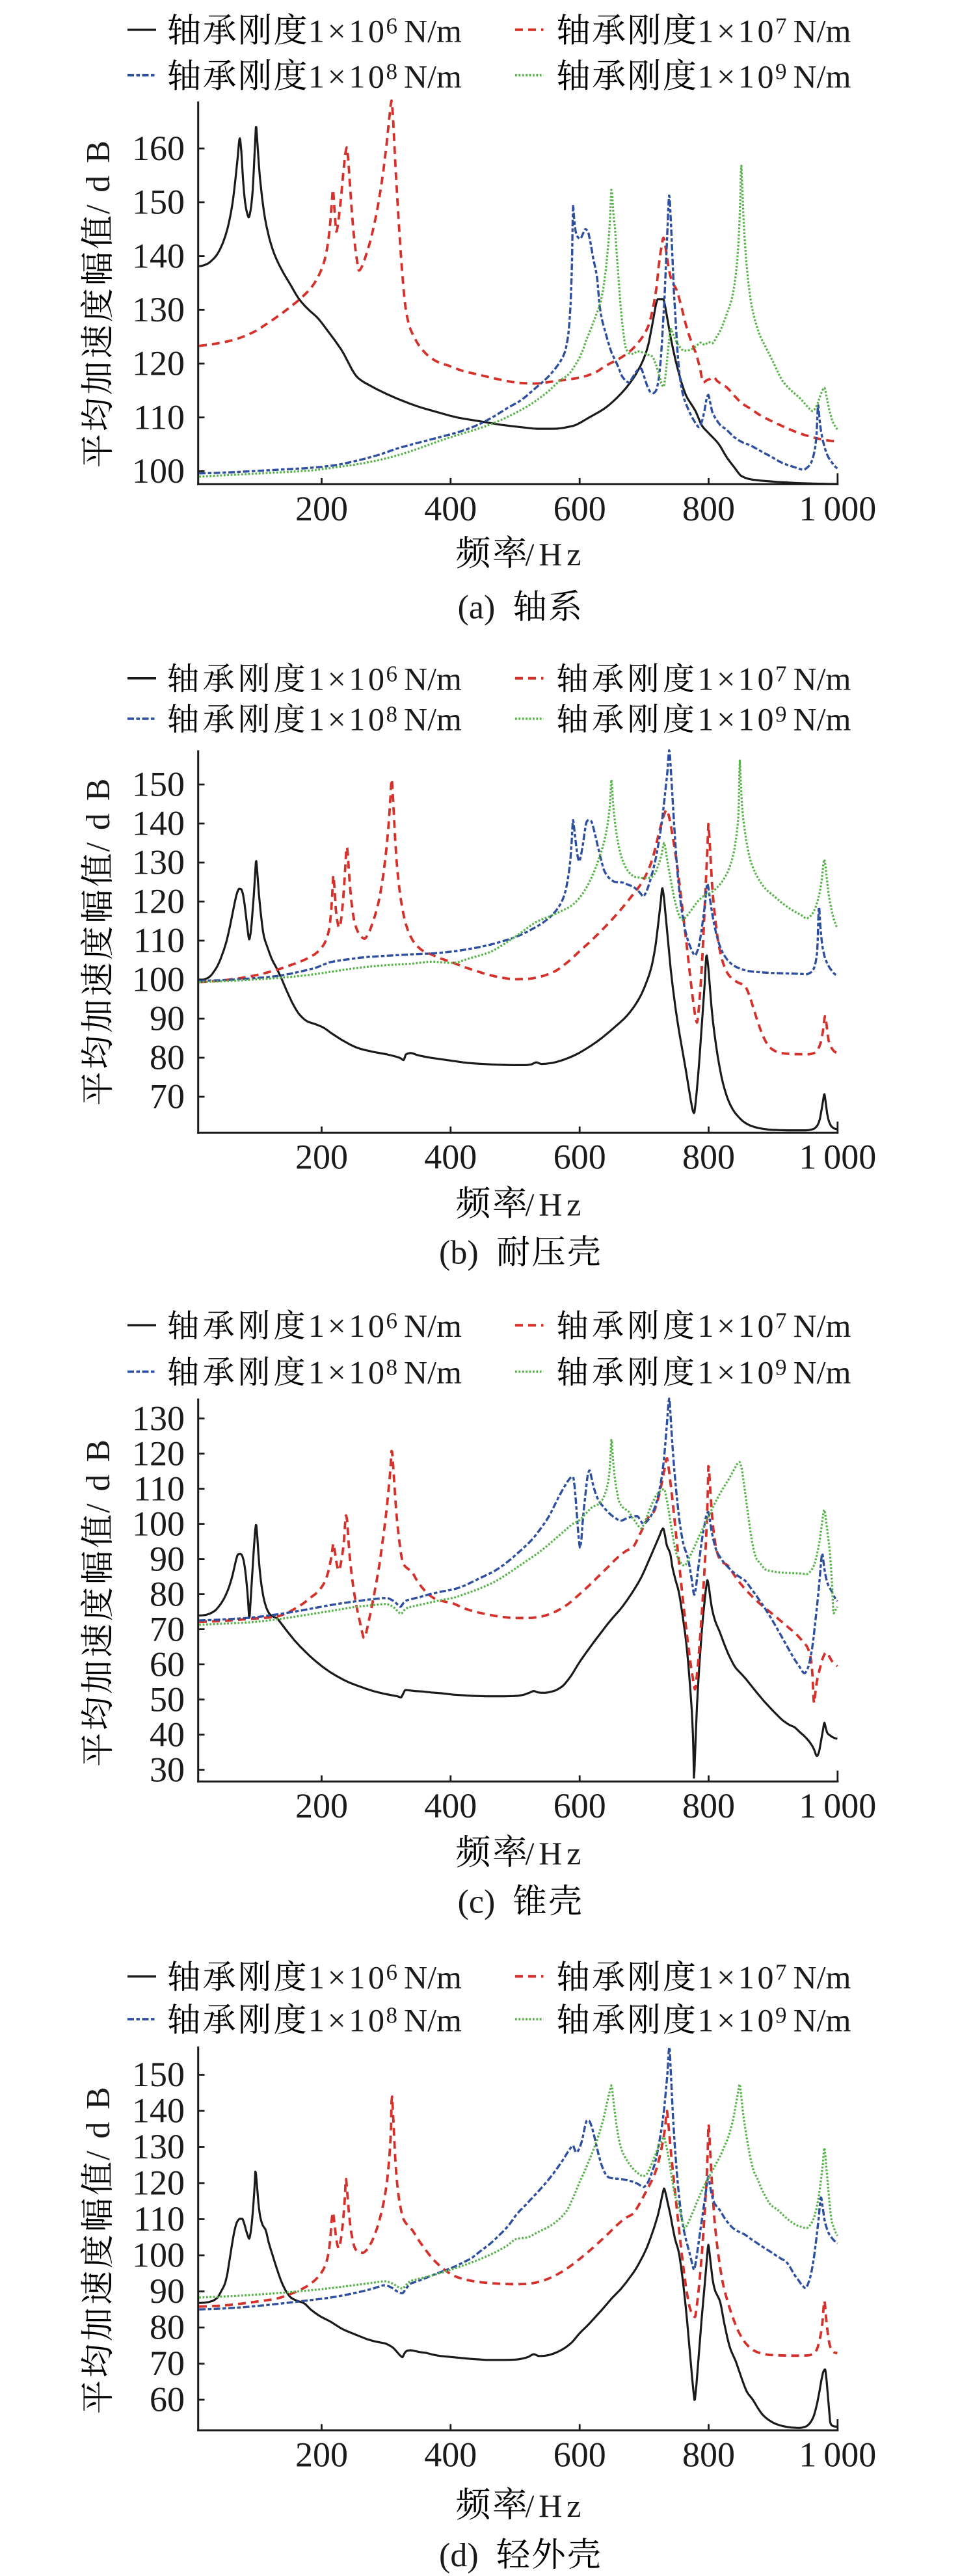 This screenshot has width=960, height=2576. I want to click on svg-text: (a), so click(477, 607).